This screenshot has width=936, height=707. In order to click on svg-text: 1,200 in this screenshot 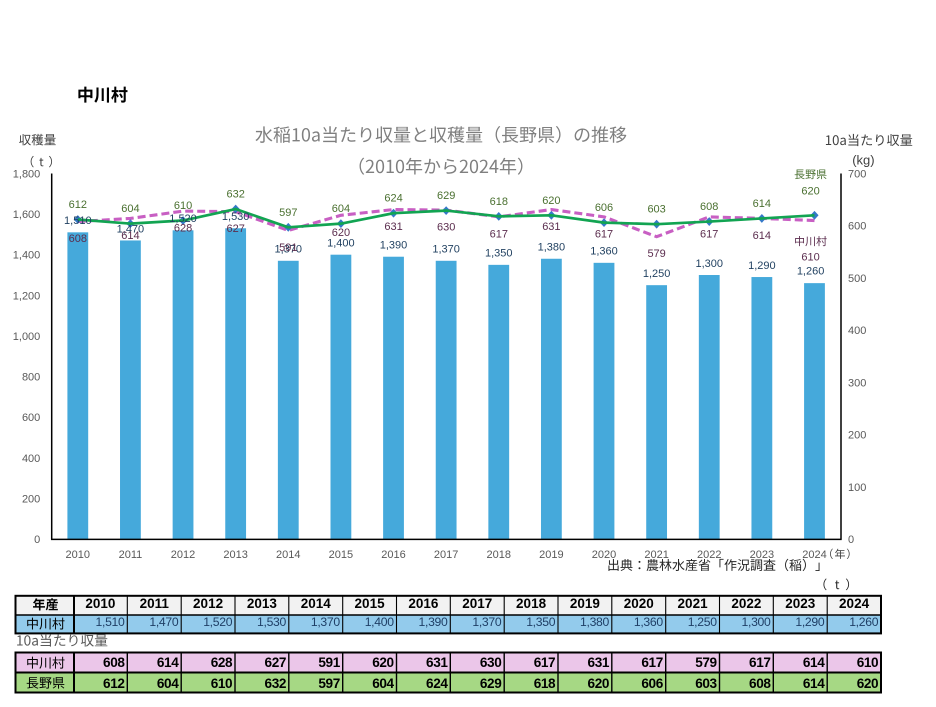, I will do `click(27, 296)`.